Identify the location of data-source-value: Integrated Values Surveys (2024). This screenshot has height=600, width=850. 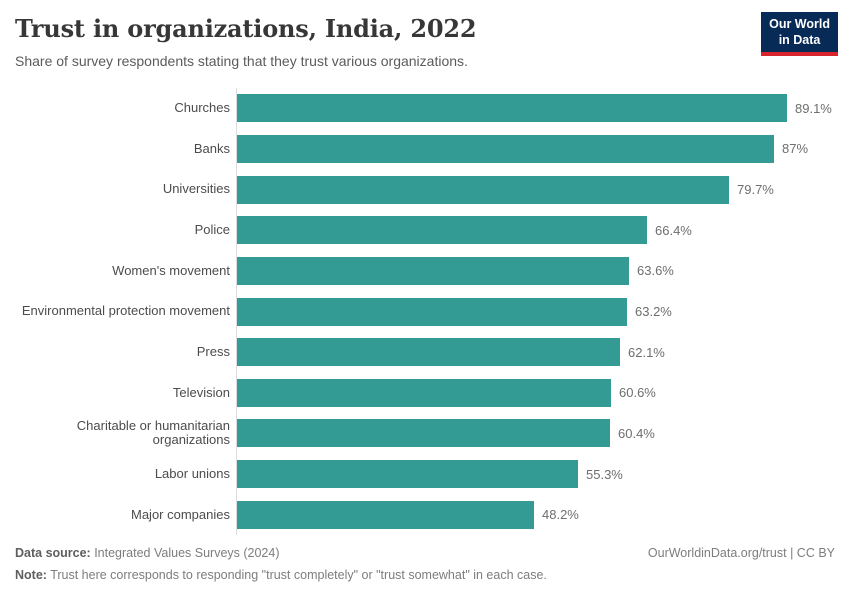
(185, 553).